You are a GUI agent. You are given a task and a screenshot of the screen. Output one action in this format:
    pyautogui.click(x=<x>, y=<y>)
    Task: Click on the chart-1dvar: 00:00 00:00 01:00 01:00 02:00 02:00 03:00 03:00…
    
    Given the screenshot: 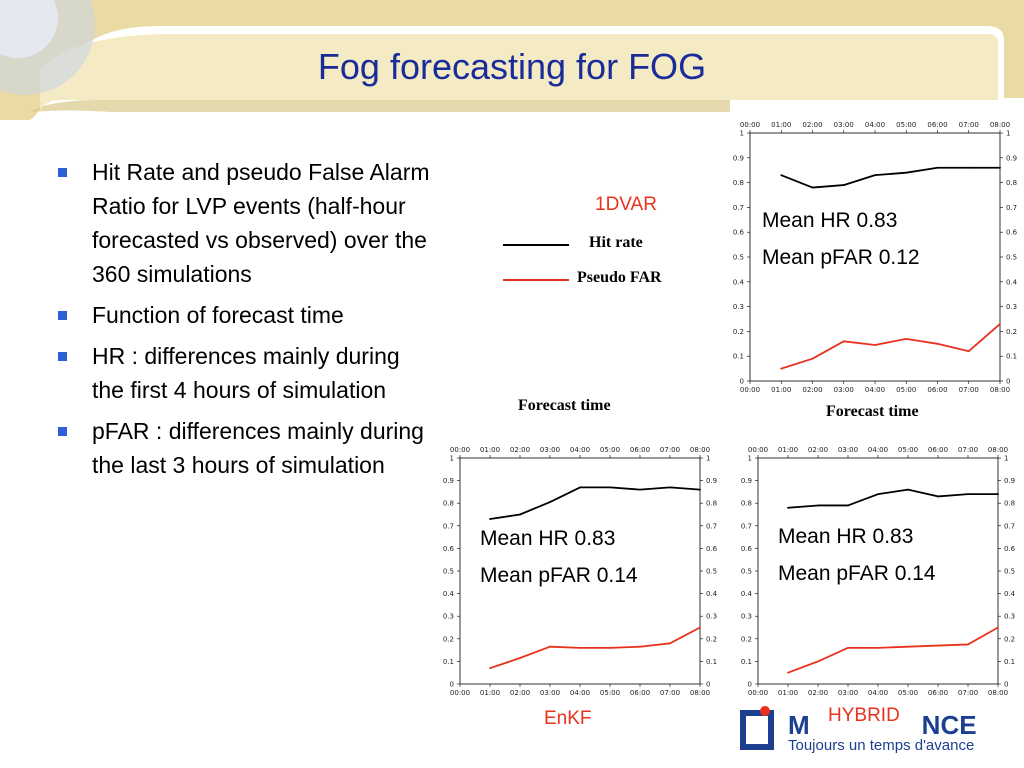 What is the action you would take?
    pyautogui.click(x=875, y=257)
    